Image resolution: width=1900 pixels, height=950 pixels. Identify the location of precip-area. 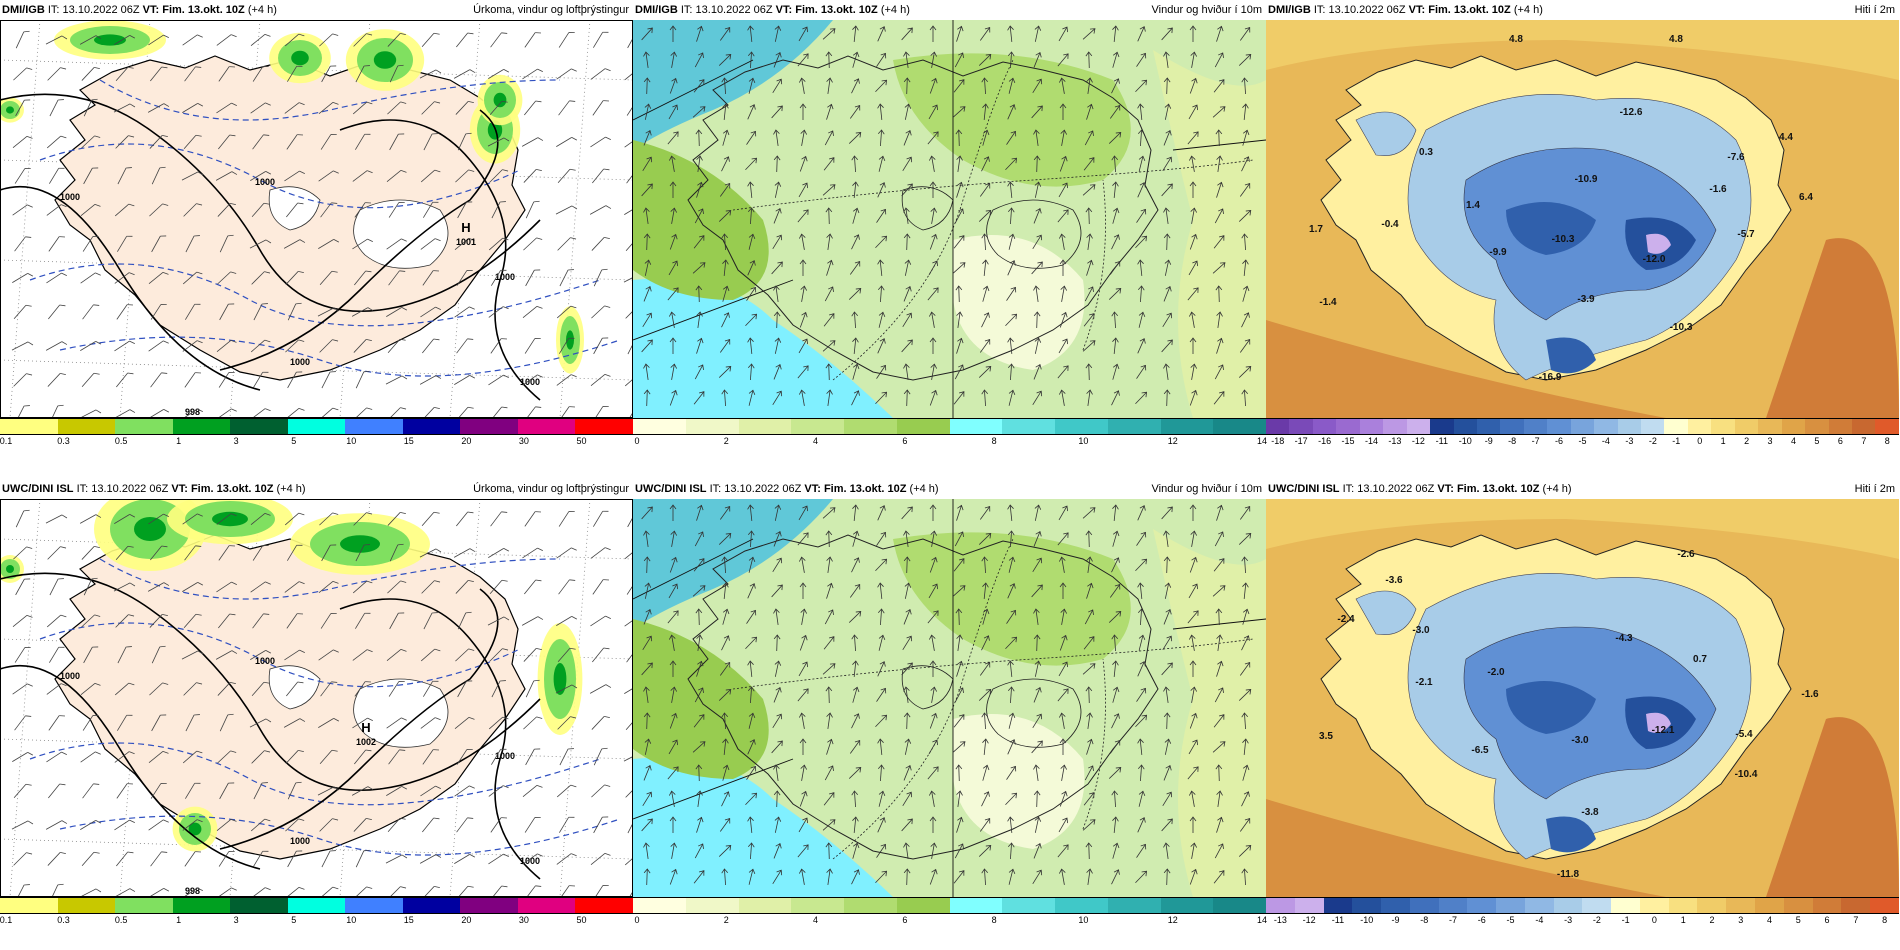
(150, 529).